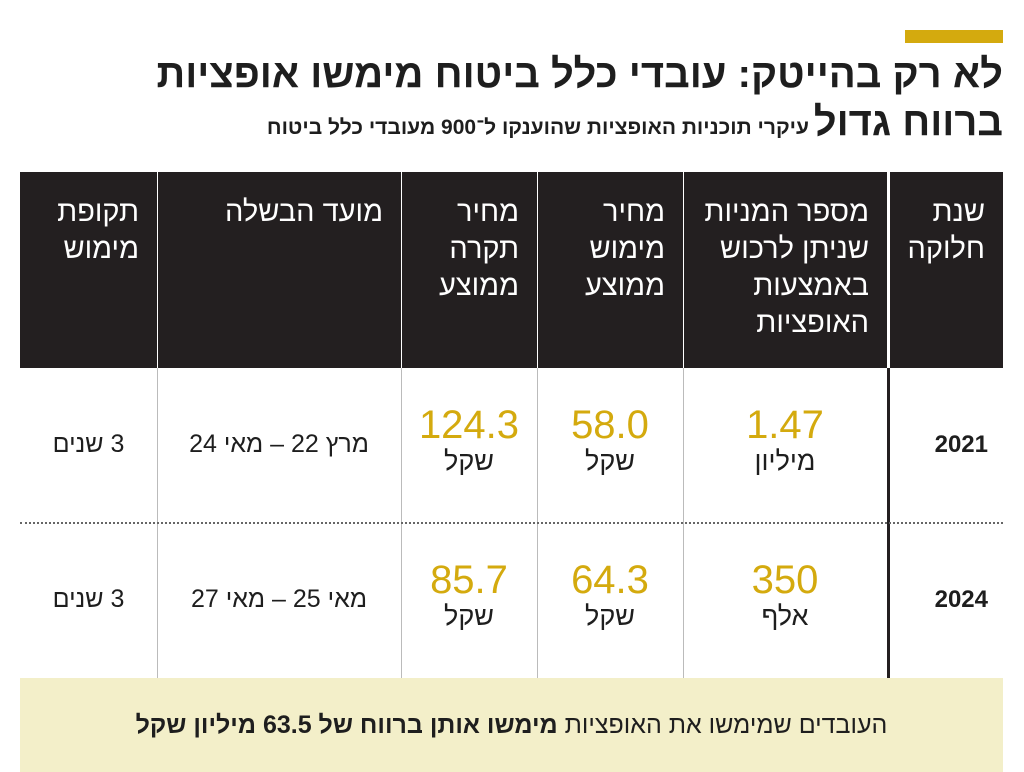 Image resolution: width=1024 pixels, height=772 pixels. I want to click on value: 350, so click(785, 580).